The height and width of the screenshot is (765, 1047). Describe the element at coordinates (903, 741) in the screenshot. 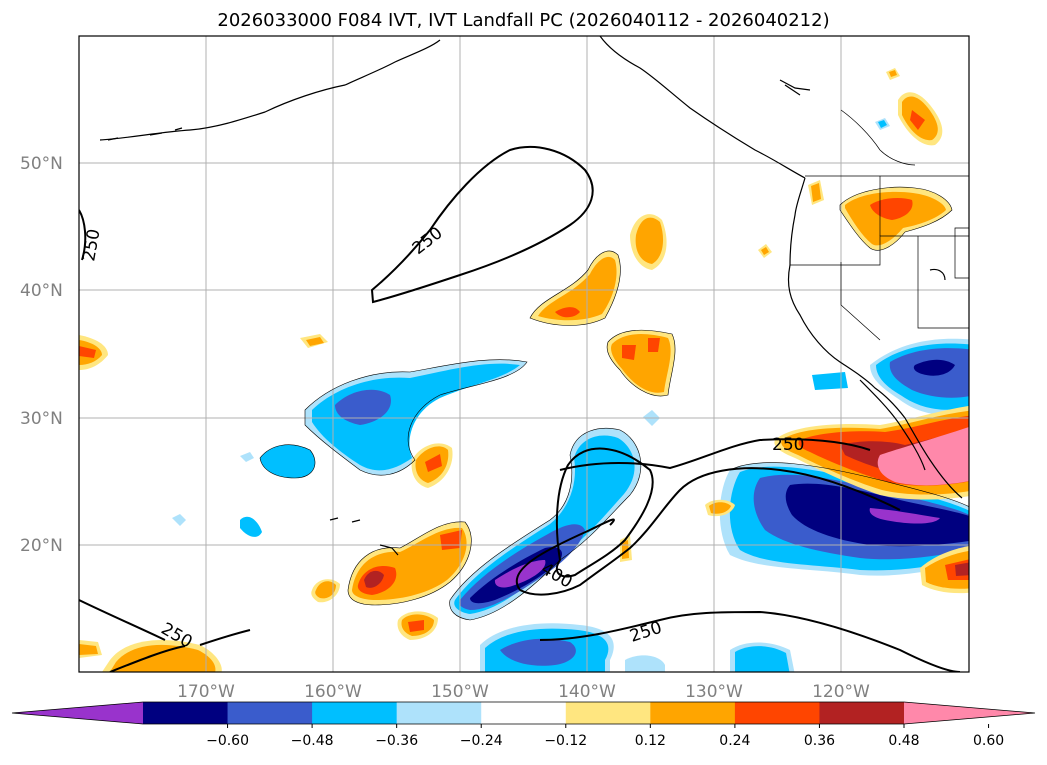

I see `colorbar-tick-label: 0.48` at that location.